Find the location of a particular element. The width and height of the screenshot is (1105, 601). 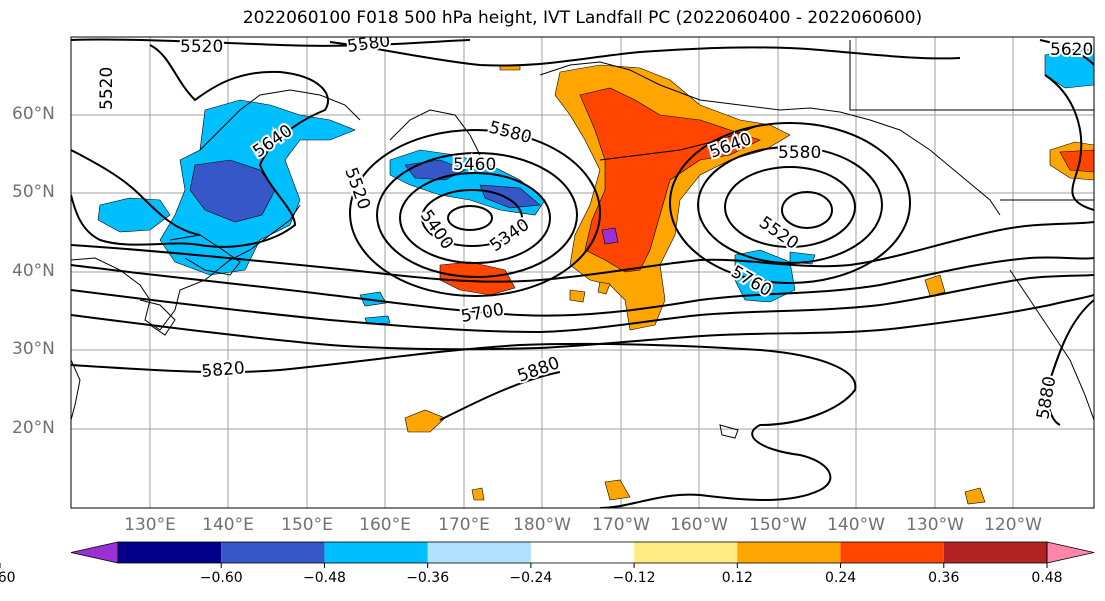

colorbar-tick-label: −0.24 is located at coordinates (531, 578).